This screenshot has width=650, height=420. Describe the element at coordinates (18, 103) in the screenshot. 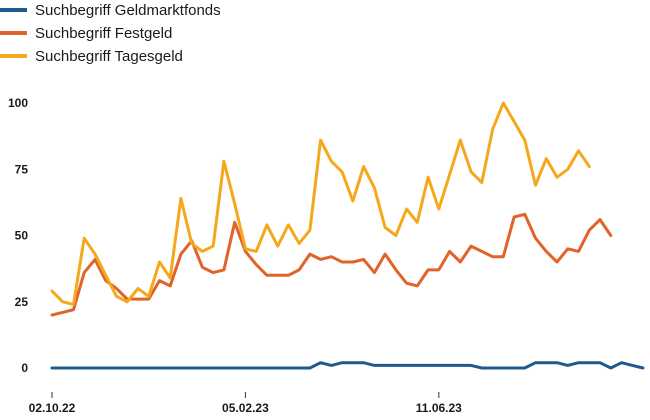

I see `y-tick-label: 100` at that location.